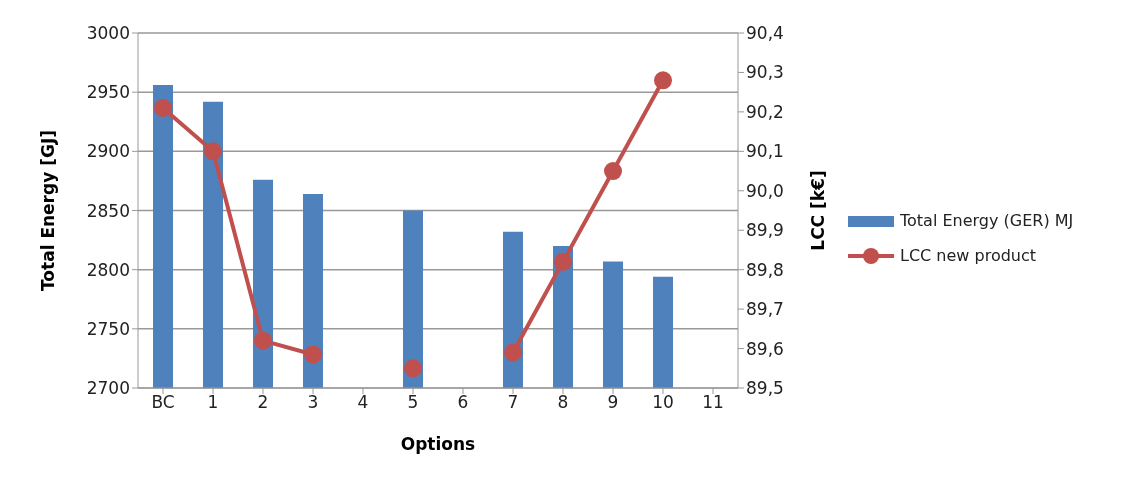  What do you see at coordinates (108, 328) in the screenshot?
I see `y-tick-label: 2750` at bounding box center [108, 328].